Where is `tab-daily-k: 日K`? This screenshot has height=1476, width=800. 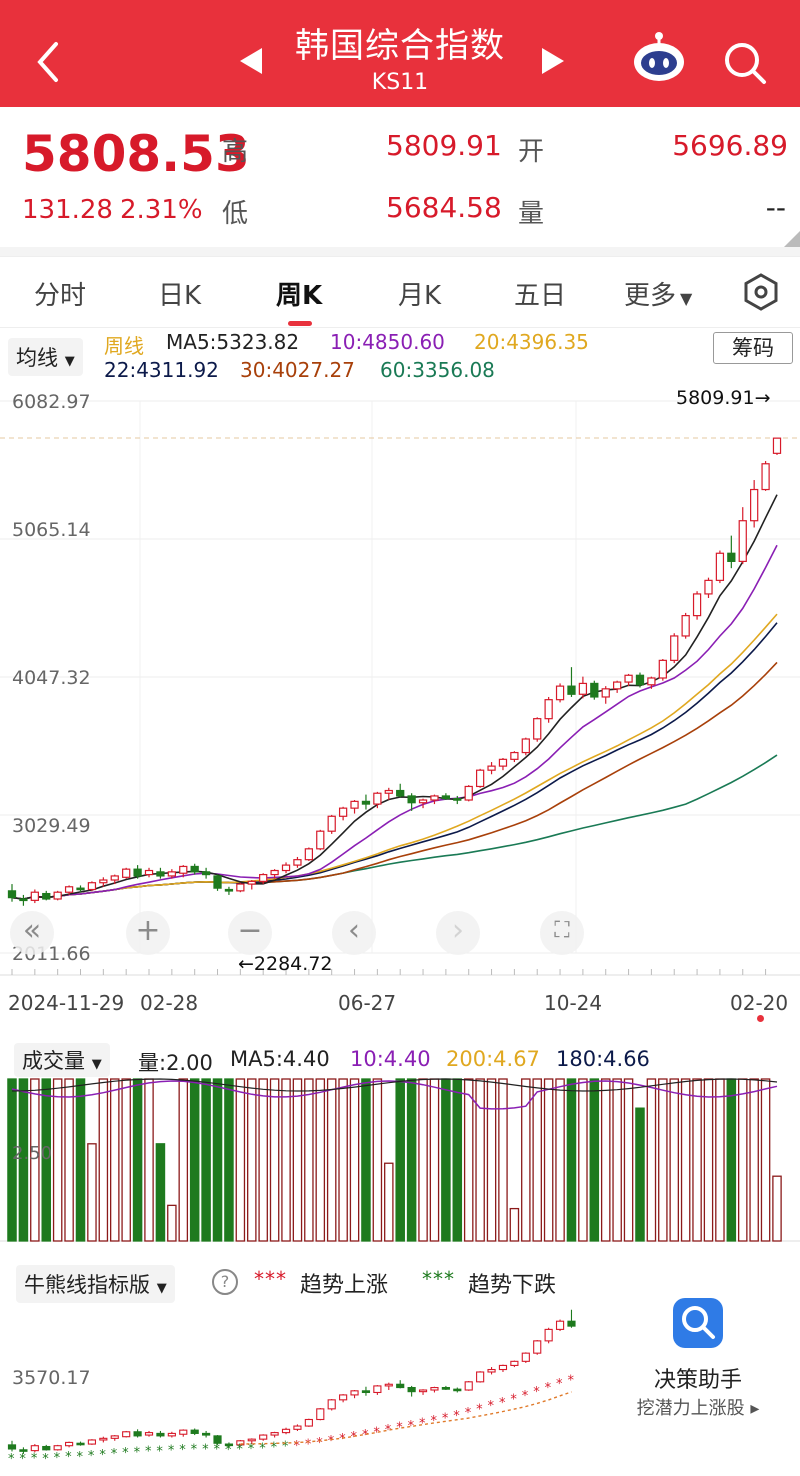 tab-daily-k: 日K is located at coordinates (180, 296).